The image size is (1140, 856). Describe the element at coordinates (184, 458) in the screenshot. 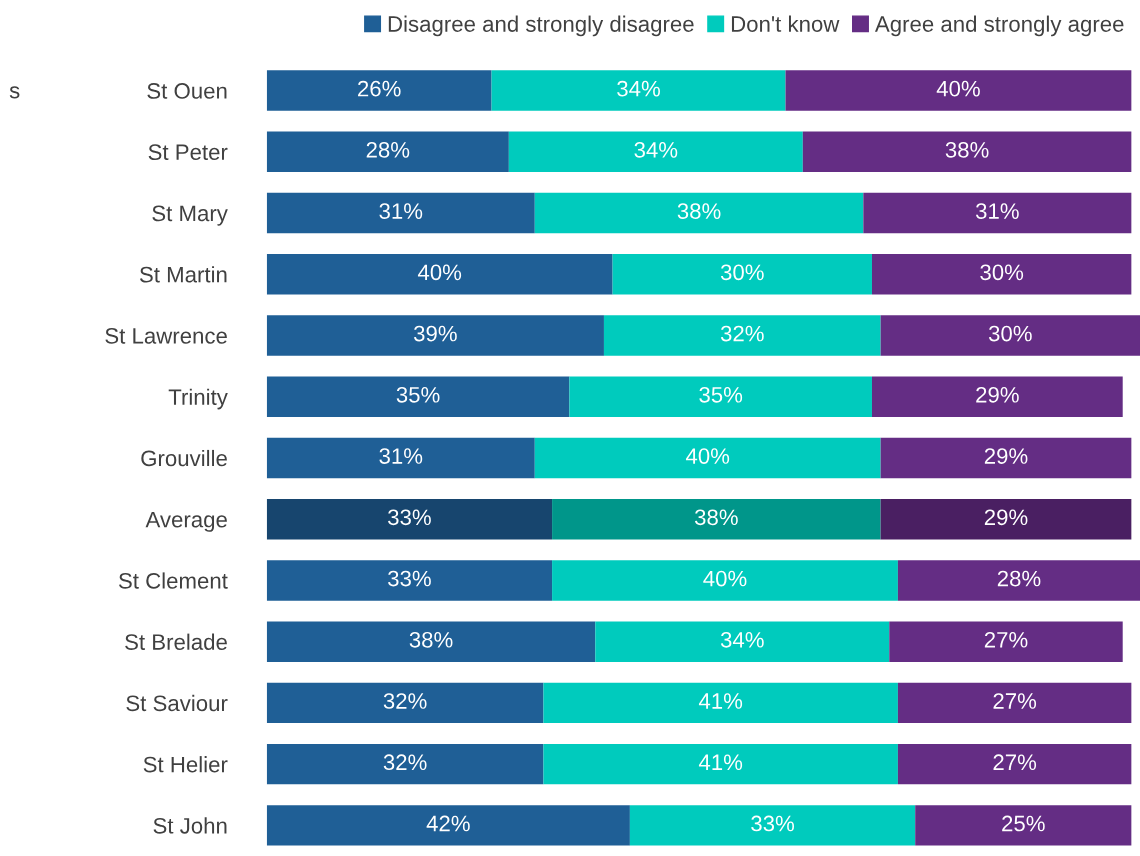

I see `y-tick-label: Grouville` at that location.